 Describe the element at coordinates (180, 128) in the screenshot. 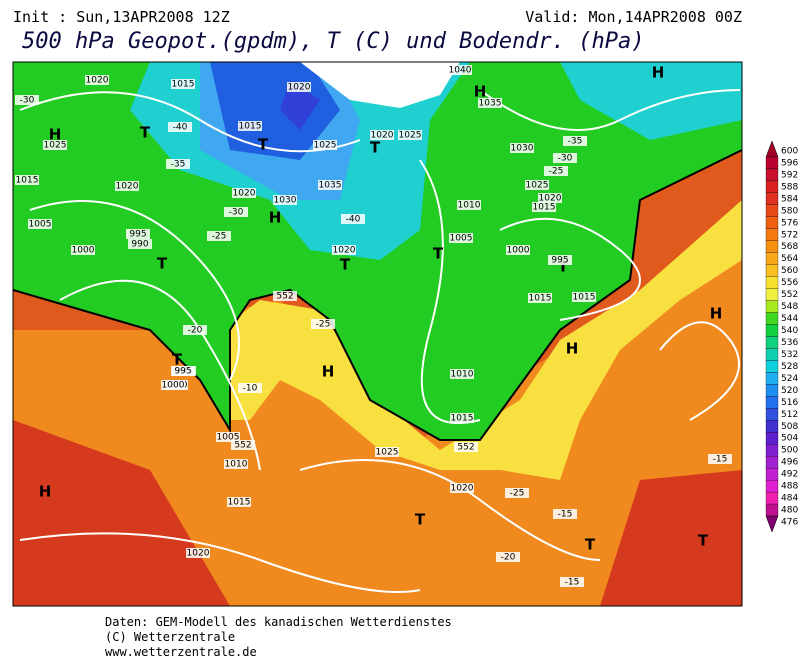

I see `contour-label: -40` at that location.